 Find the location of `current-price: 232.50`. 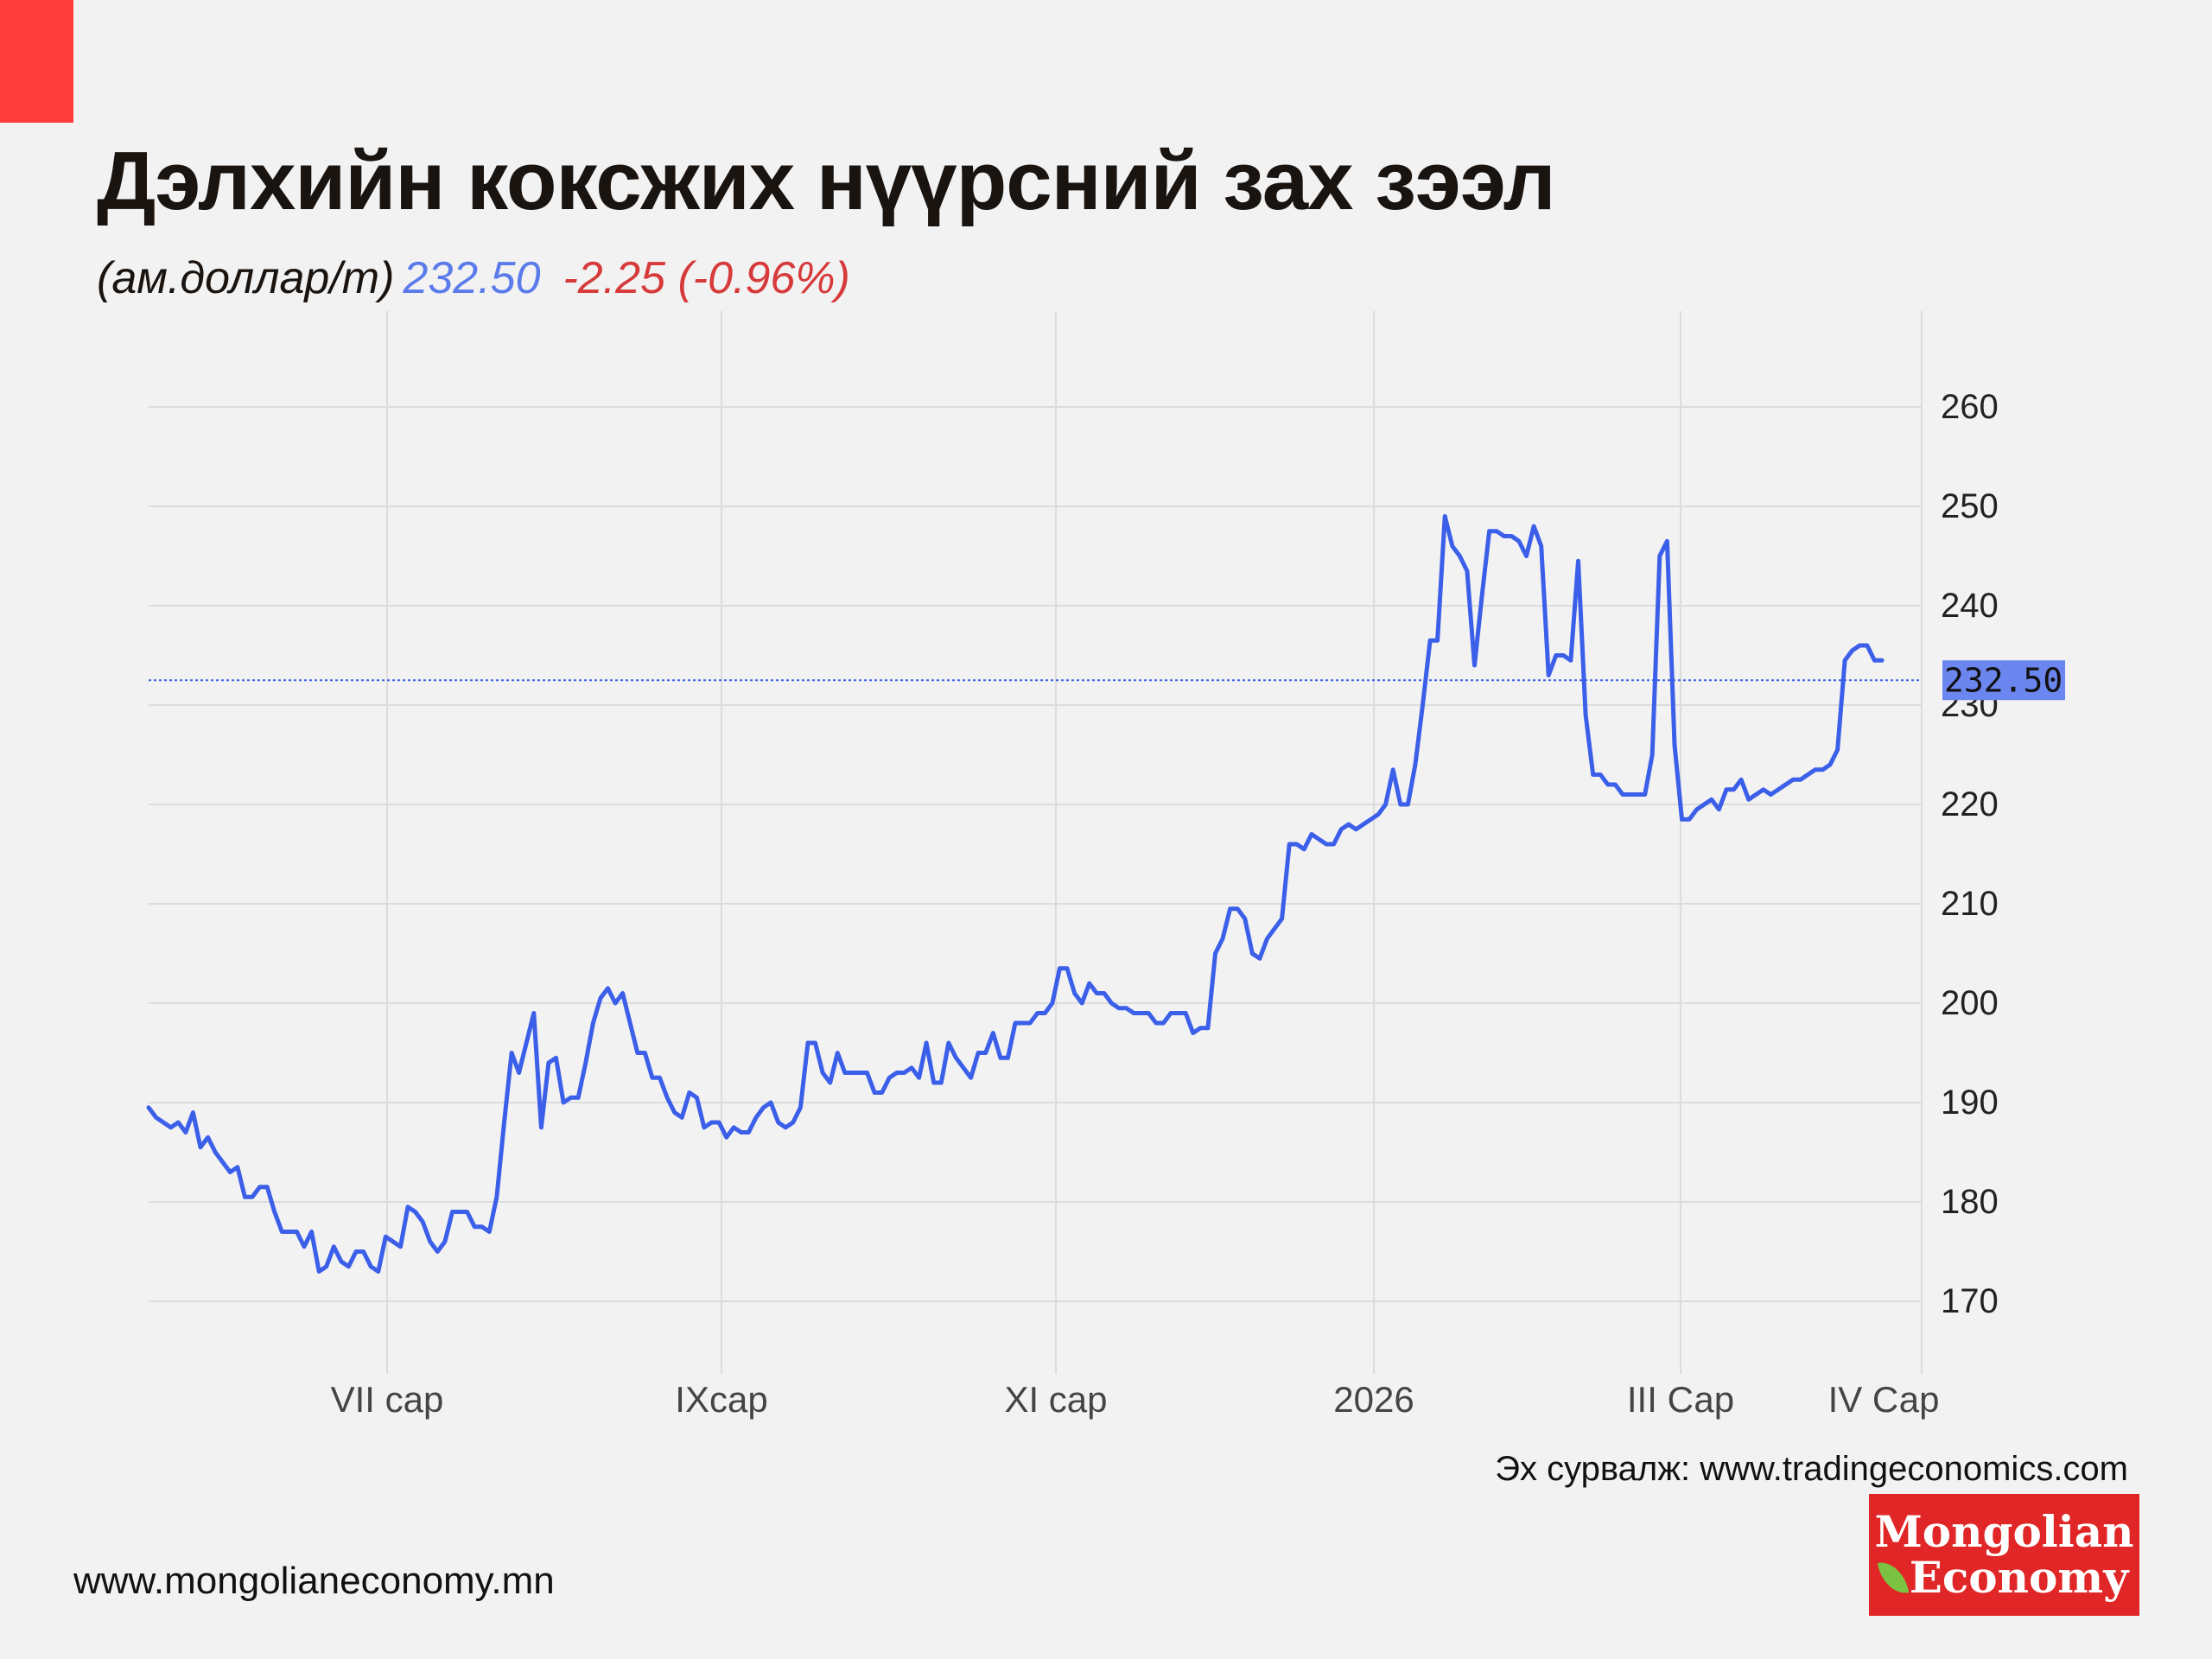

current-price: 232.50 is located at coordinates (472, 278).